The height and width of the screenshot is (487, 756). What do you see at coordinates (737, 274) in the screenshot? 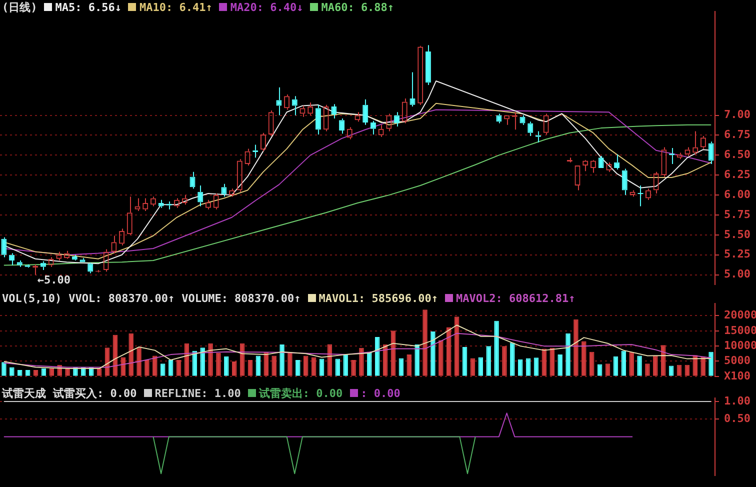
I see `y-tick-label: 5.00` at bounding box center [737, 274].